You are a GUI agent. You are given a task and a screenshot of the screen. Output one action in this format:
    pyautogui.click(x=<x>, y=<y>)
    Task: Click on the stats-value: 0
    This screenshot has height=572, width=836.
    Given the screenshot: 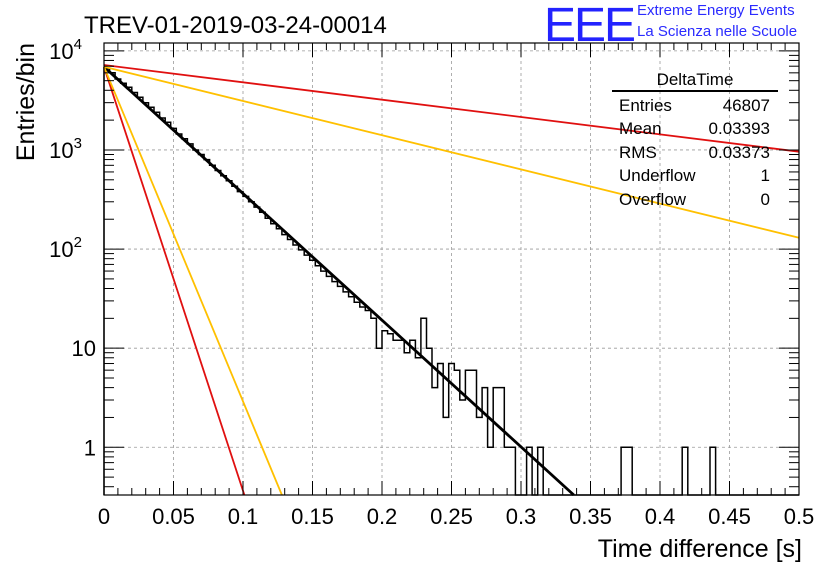 What is the action you would take?
    pyautogui.click(x=765, y=199)
    